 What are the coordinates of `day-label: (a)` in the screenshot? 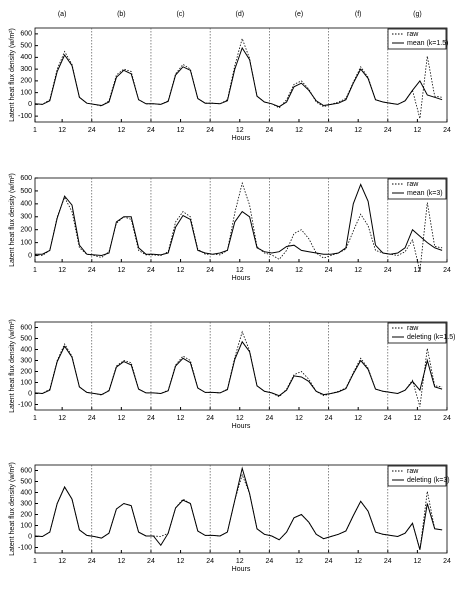 It's located at (62, 14).